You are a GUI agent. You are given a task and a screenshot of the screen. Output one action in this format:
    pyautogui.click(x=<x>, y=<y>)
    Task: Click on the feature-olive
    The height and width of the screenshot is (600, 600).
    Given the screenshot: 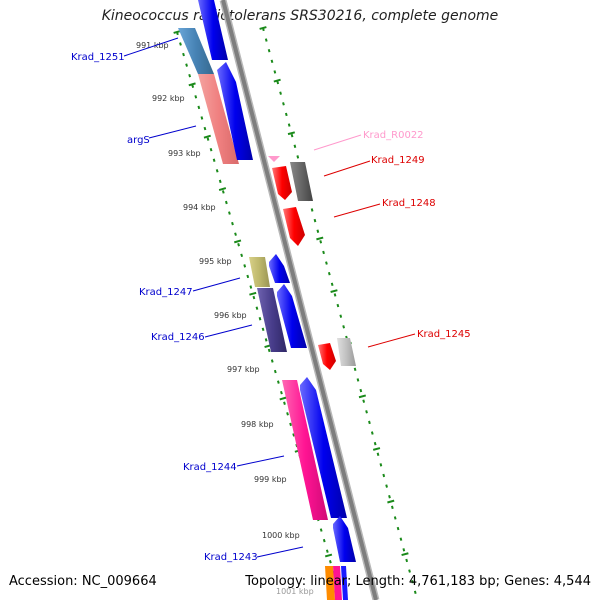 What is the action you would take?
    pyautogui.click(x=259, y=272)
    